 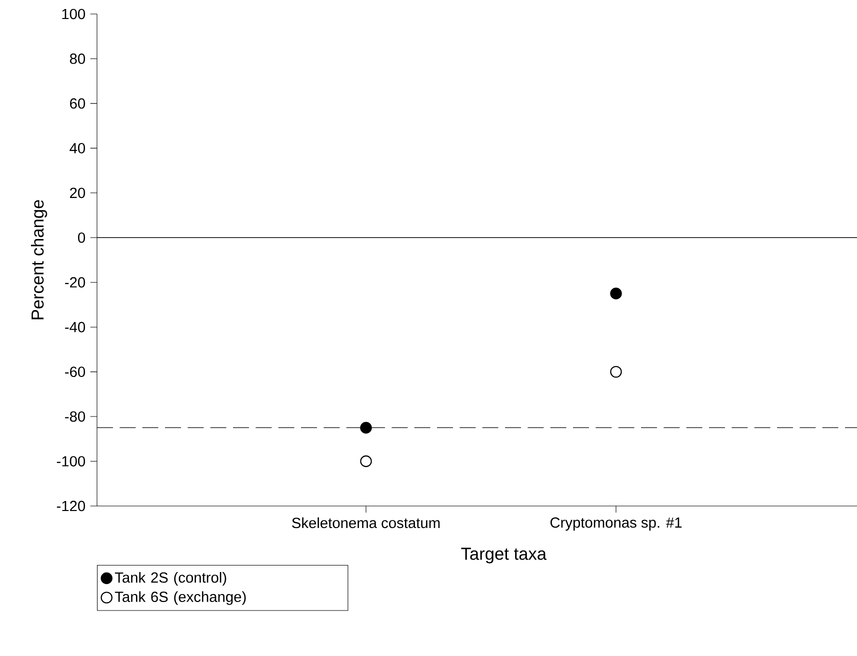 What do you see at coordinates (78, 148) in the screenshot?
I see `y-tick-label: 40` at bounding box center [78, 148].